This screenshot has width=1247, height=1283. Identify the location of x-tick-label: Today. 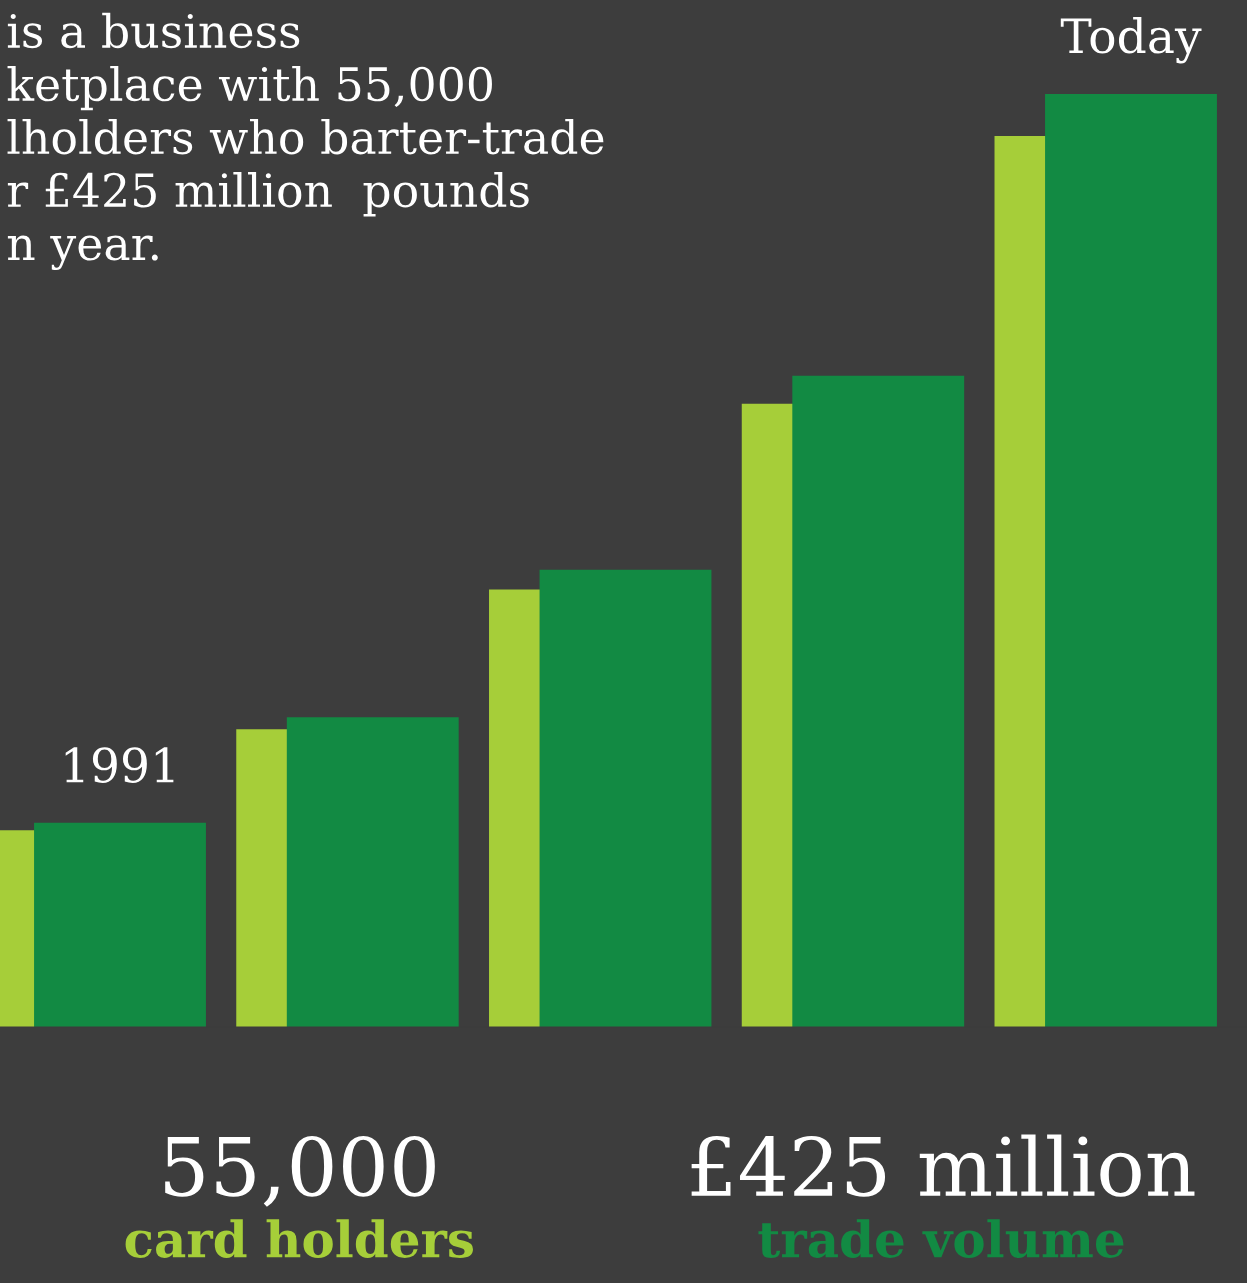
(1131, 40).